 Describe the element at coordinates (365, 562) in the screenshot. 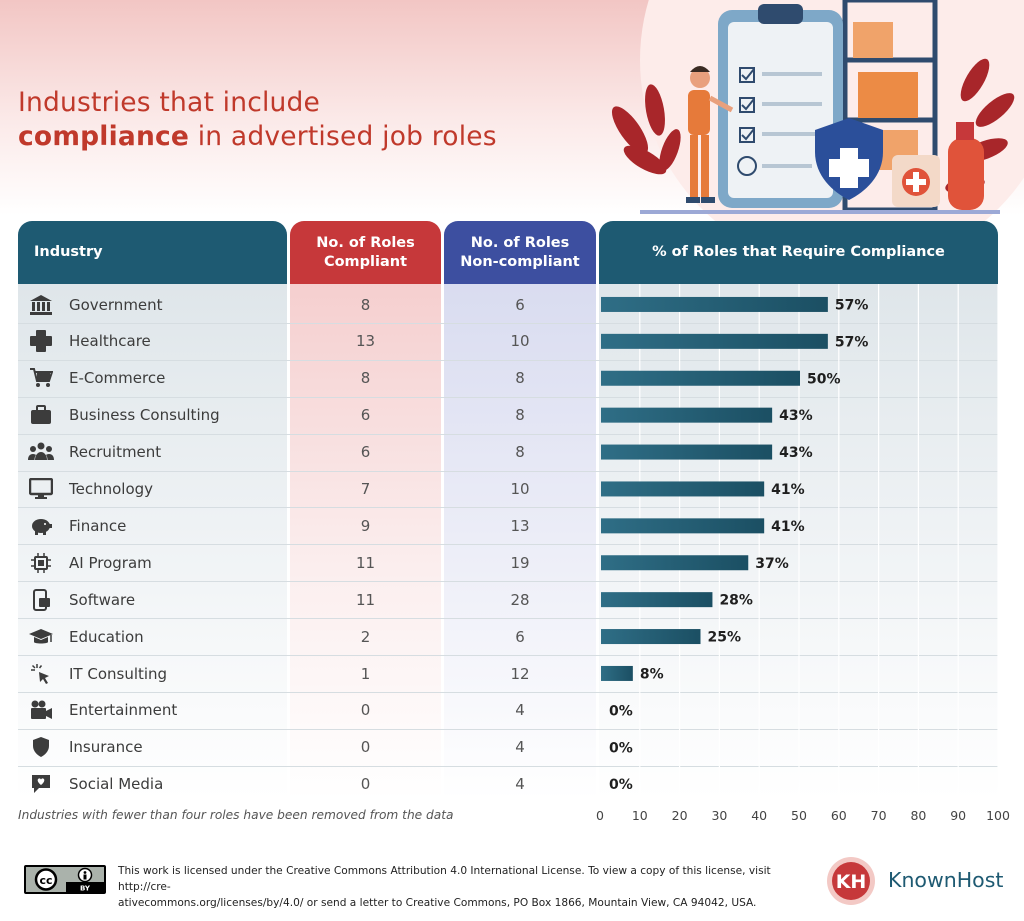

I see `compliant-count: 11` at that location.